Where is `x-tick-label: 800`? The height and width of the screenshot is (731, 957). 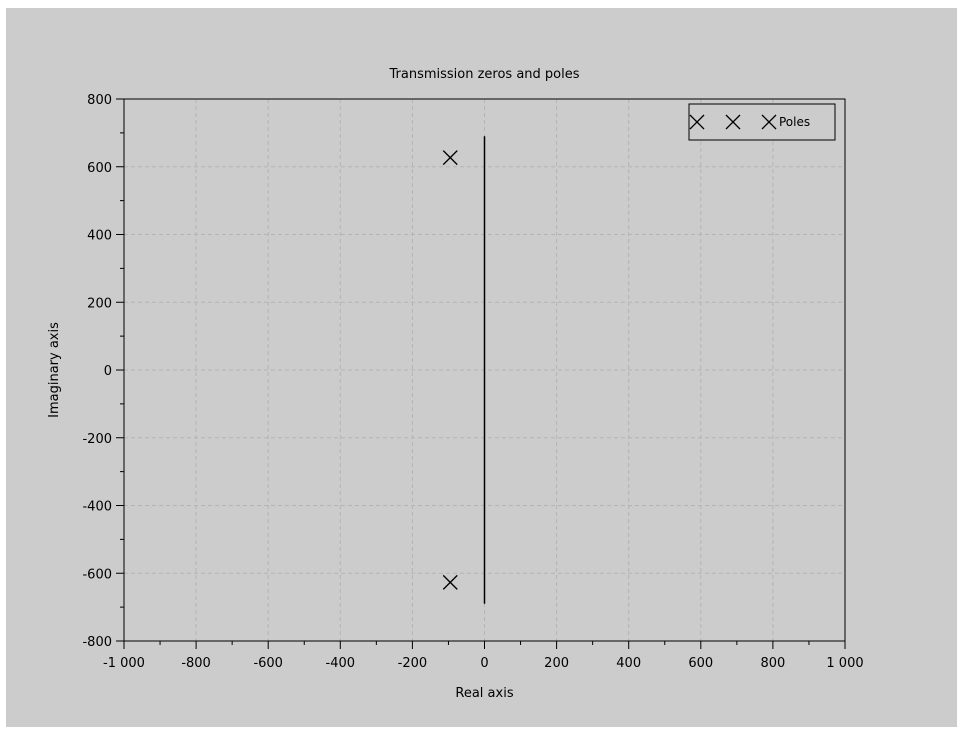
x-tick-label: 800 is located at coordinates (772, 663).